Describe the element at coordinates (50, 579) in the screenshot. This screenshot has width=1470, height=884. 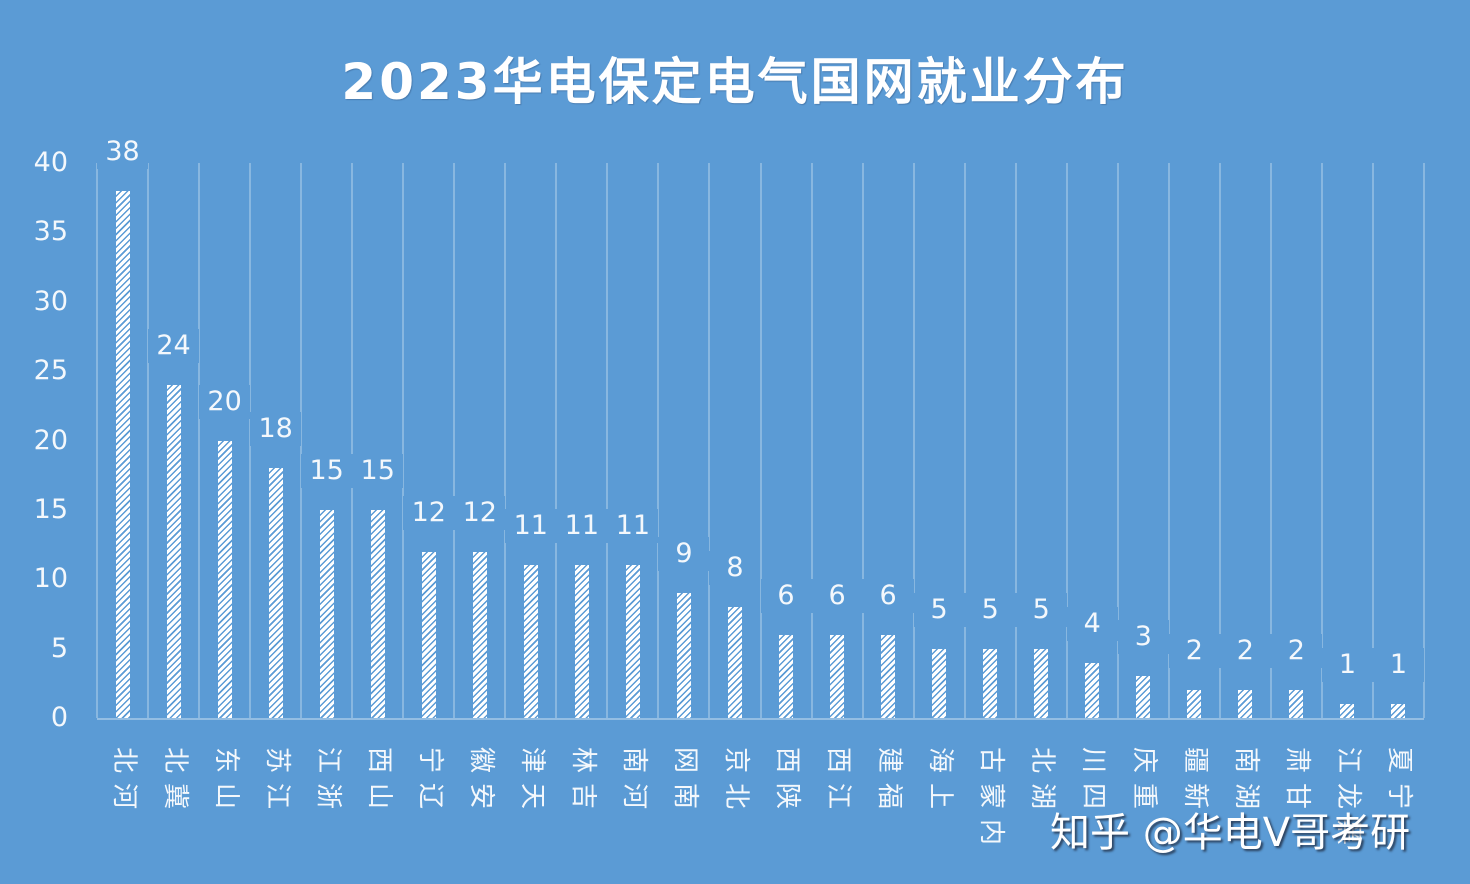
I see `y-tick-label: 10` at that location.